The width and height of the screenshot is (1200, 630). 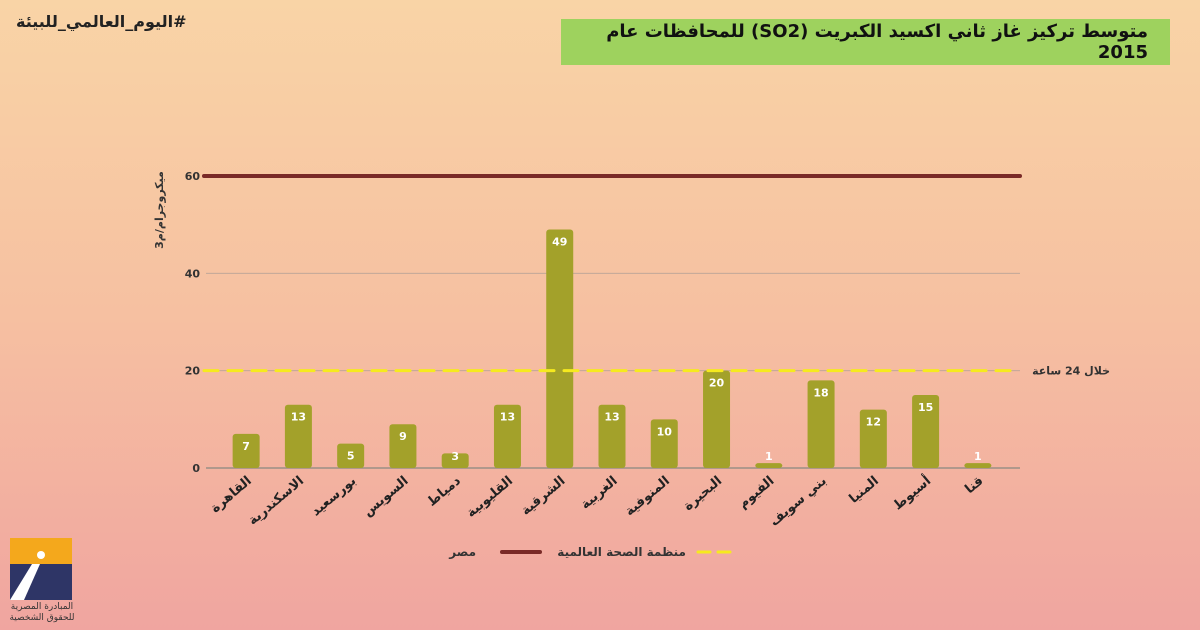 What do you see at coordinates (703, 494) in the screenshot?
I see `category-label: البحيرة` at bounding box center [703, 494].